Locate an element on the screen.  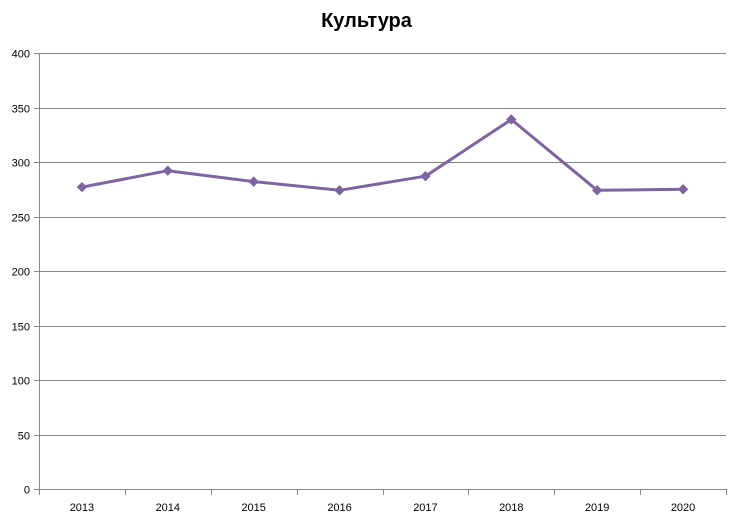
x-tick-label: 2015 is located at coordinates (253, 508).